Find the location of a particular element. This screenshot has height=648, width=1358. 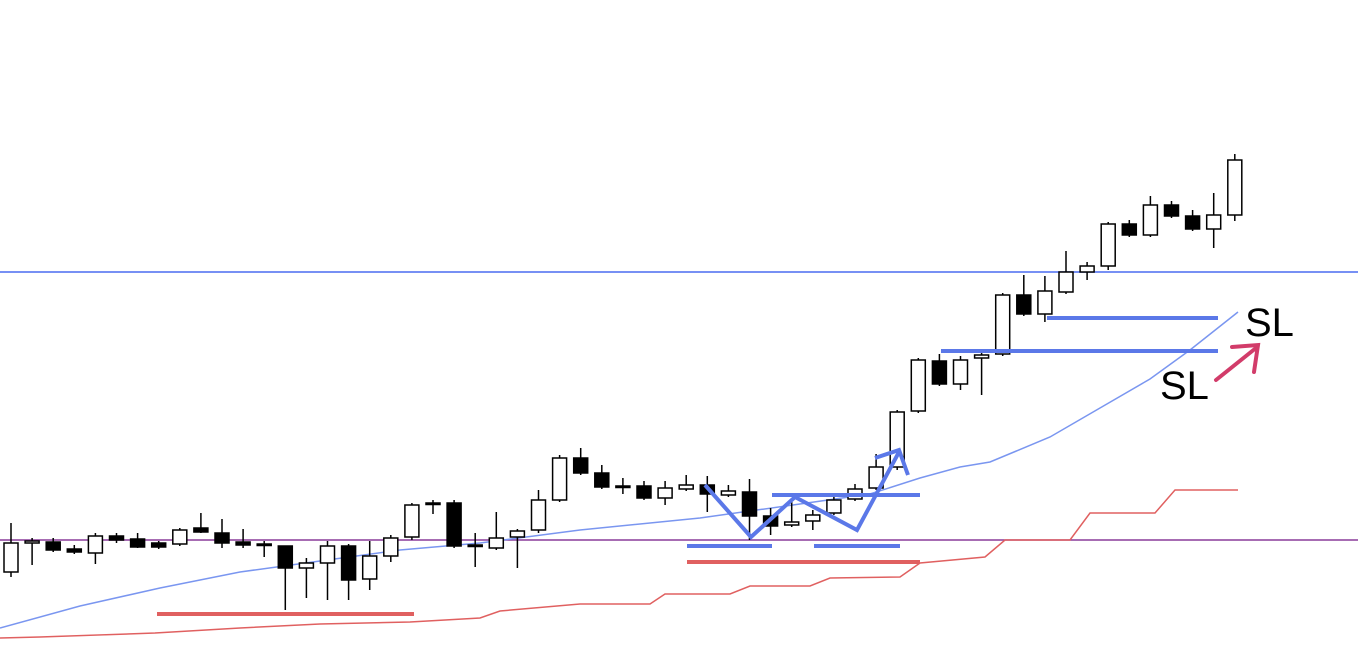

arrow-shaft is located at coordinates (1236, 364).